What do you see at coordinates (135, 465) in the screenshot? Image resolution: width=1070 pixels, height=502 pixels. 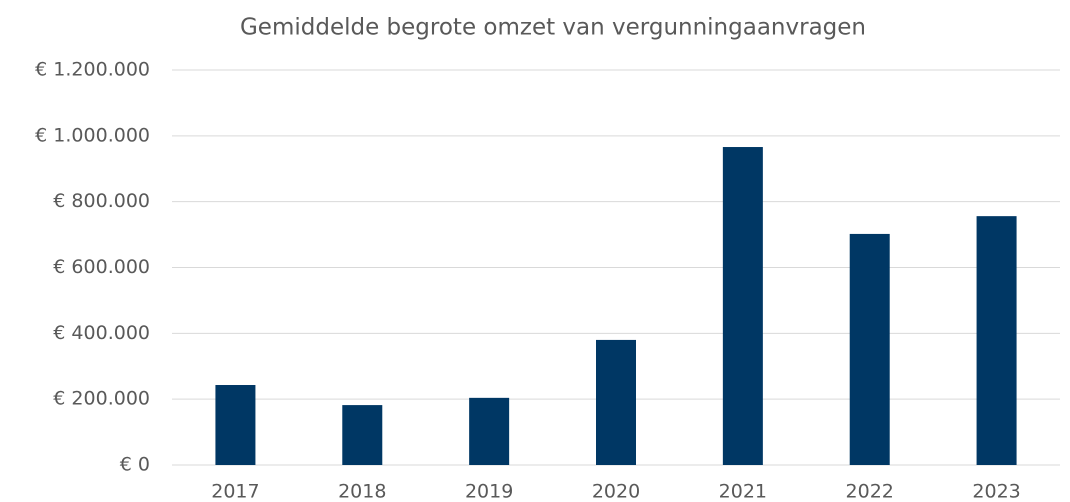 I see `y-tick-label: € 0` at bounding box center [135, 465].